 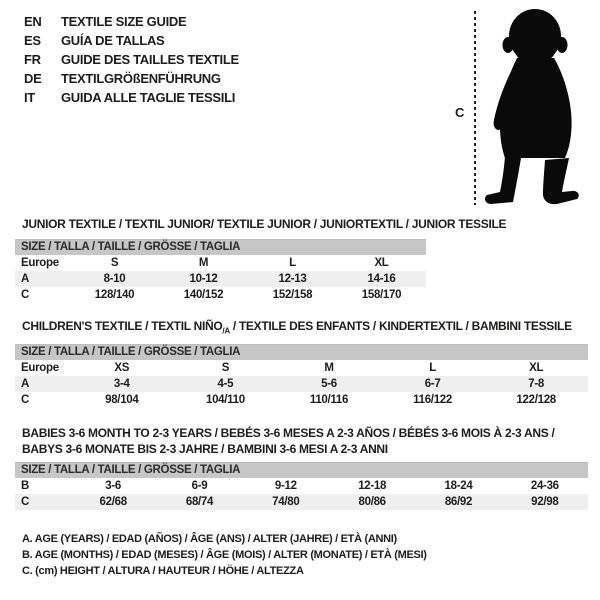 What do you see at coordinates (301, 384) in the screenshot?
I see `table-row: A 3-4 4-5 5-6 6-7 7-8` at bounding box center [301, 384].